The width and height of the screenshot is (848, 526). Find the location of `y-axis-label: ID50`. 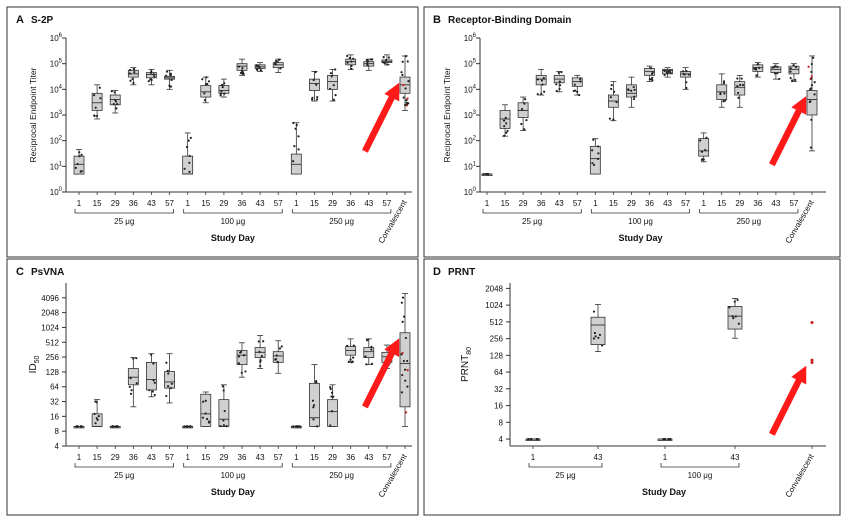

y-axis-label: ID50 is located at coordinates (34, 365).